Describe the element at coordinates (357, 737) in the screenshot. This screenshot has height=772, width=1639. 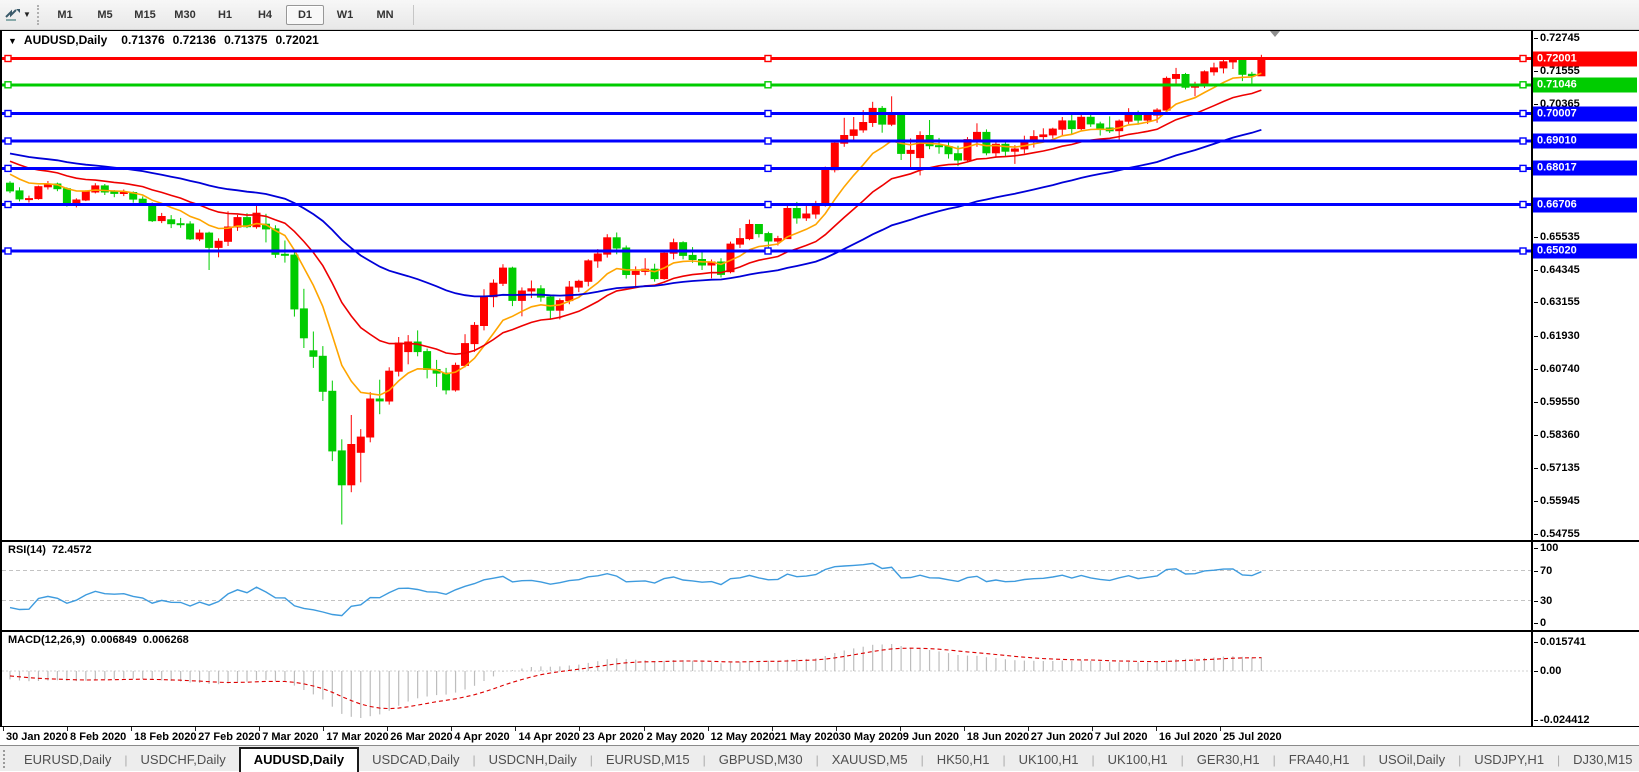
I see `date-tick-label: 17 Mar 2020` at that location.